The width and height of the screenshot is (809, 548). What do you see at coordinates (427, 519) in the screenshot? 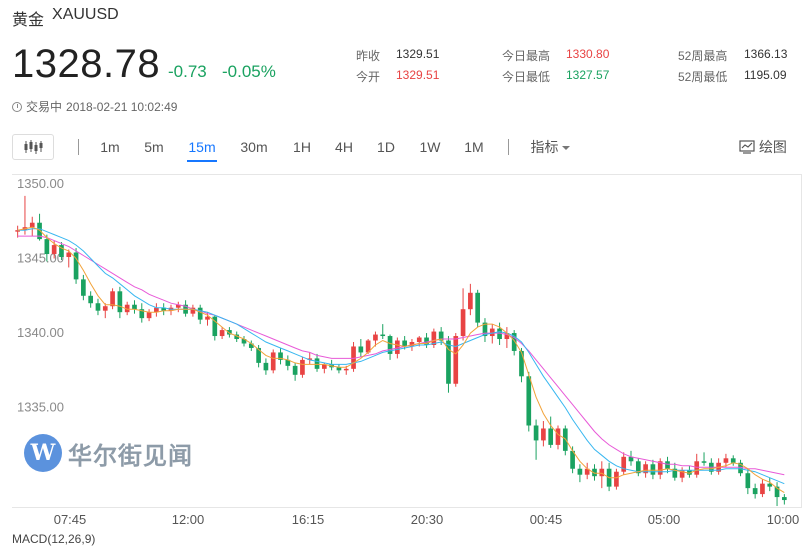
I see `x-tick: 20:30` at bounding box center [427, 519].